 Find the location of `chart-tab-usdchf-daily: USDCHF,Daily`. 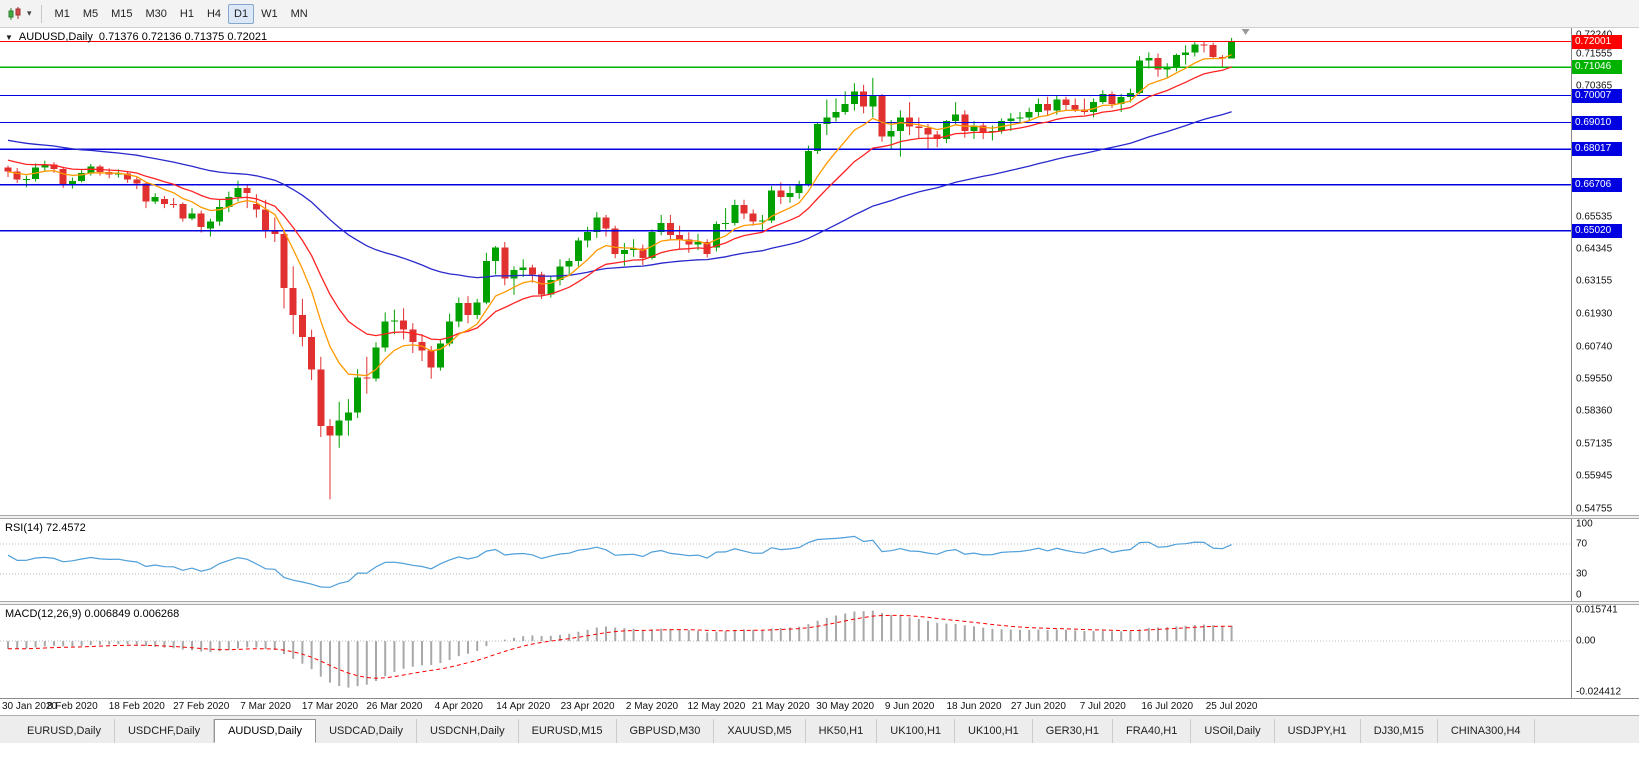

chart-tab-usdchf-daily: USDCHF,Daily is located at coordinates (165, 731).